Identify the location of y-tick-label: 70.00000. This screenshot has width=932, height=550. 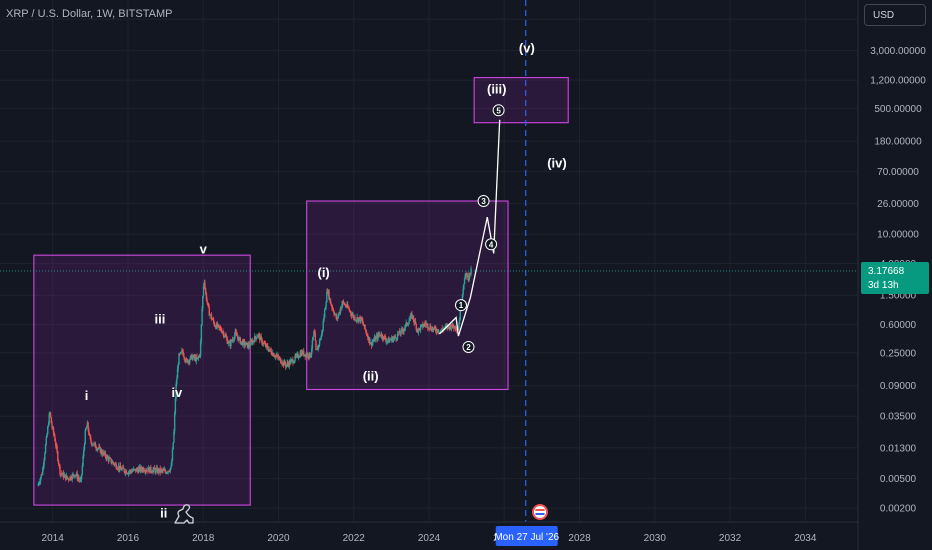
(898, 172).